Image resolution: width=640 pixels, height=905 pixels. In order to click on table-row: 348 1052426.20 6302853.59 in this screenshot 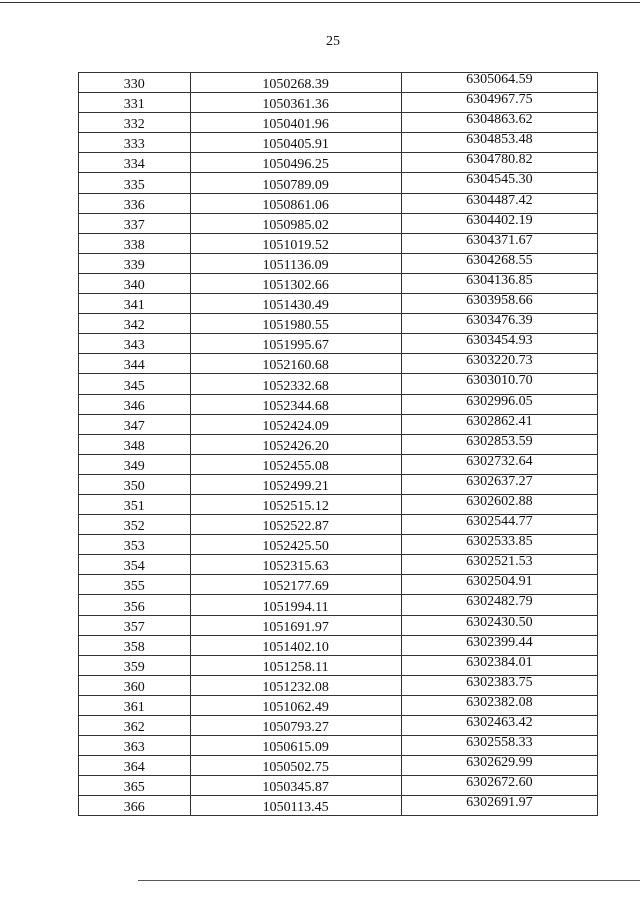, I will do `click(338, 444)`.